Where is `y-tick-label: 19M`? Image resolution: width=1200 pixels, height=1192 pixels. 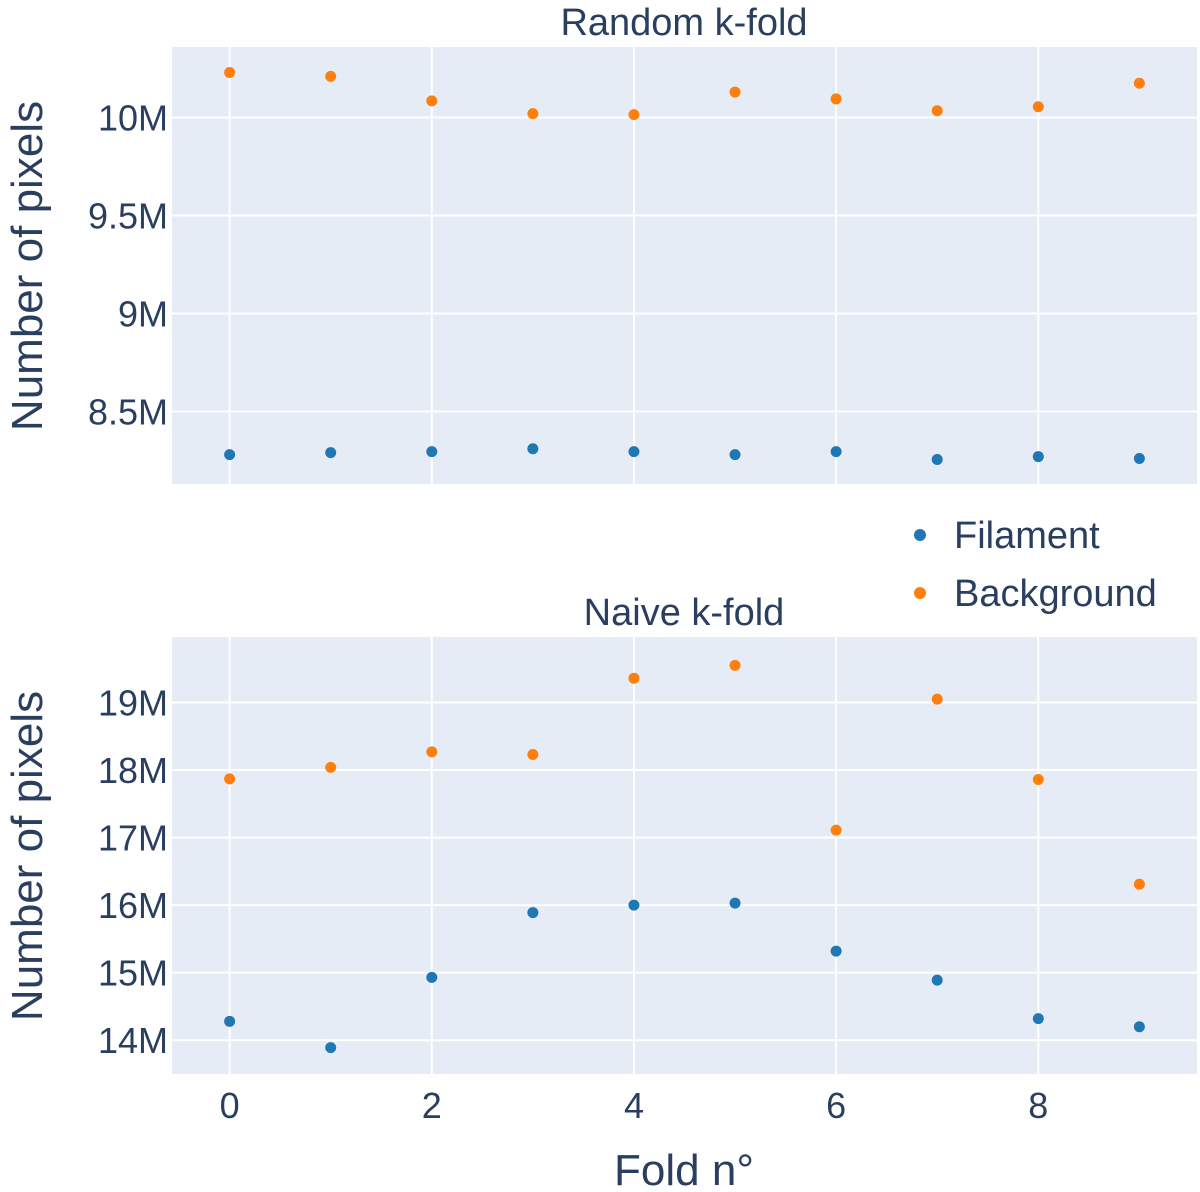 y-tick-label: 19M is located at coordinates (133, 703).